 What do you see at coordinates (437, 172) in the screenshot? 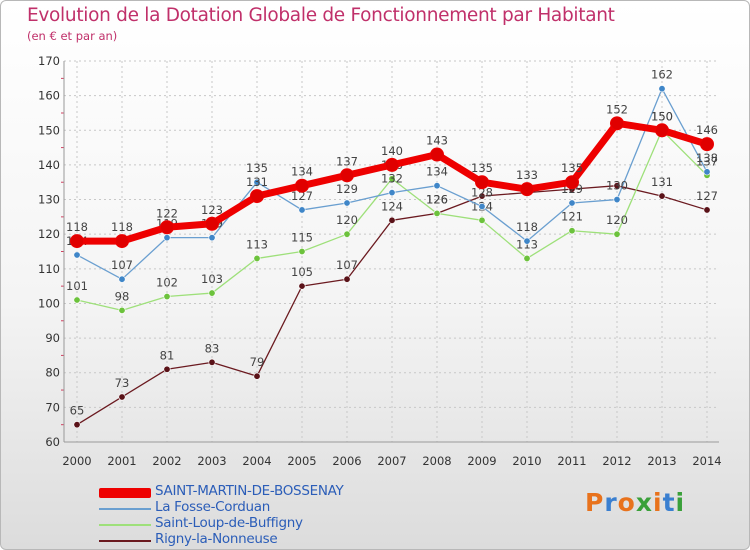
I see `data-label: 134` at bounding box center [437, 172].